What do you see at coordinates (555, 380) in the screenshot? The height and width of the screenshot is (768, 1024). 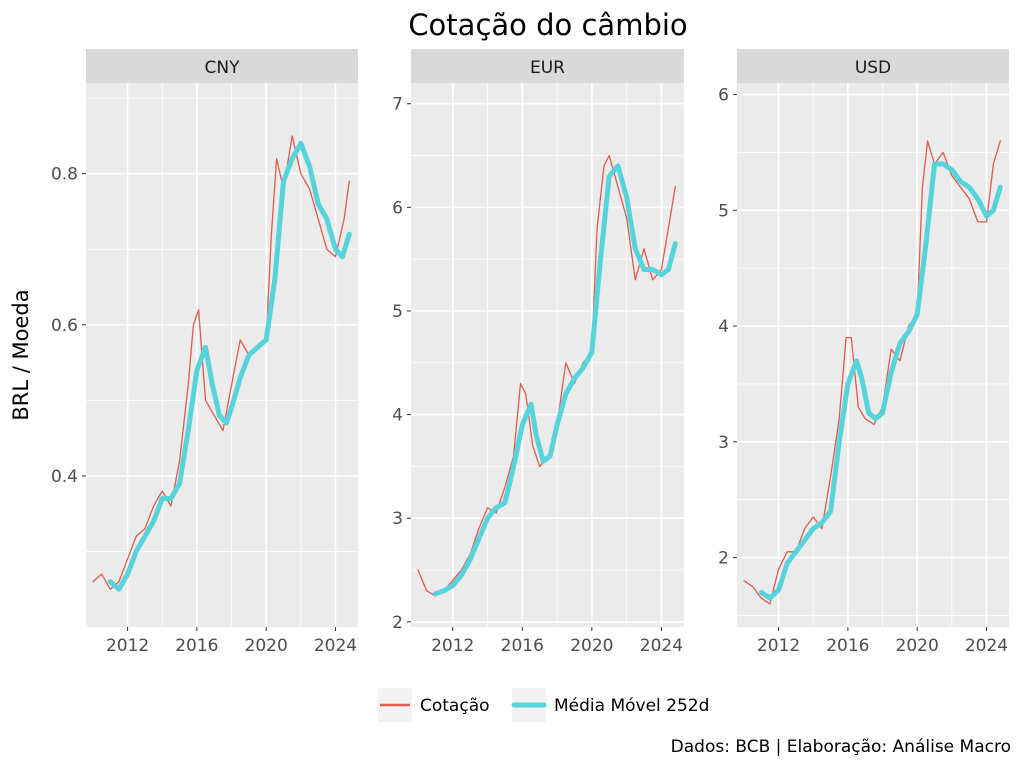 I see `series-line-media-movel-eur` at bounding box center [555, 380].